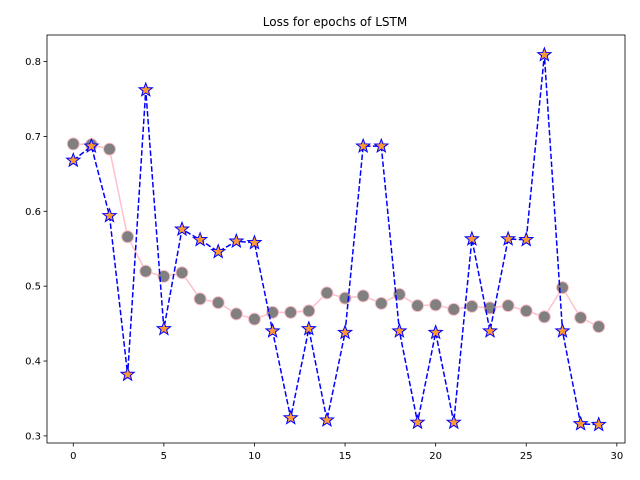  What do you see at coordinates (435, 456) in the screenshot?
I see `x-tick-label: 20` at bounding box center [435, 456].